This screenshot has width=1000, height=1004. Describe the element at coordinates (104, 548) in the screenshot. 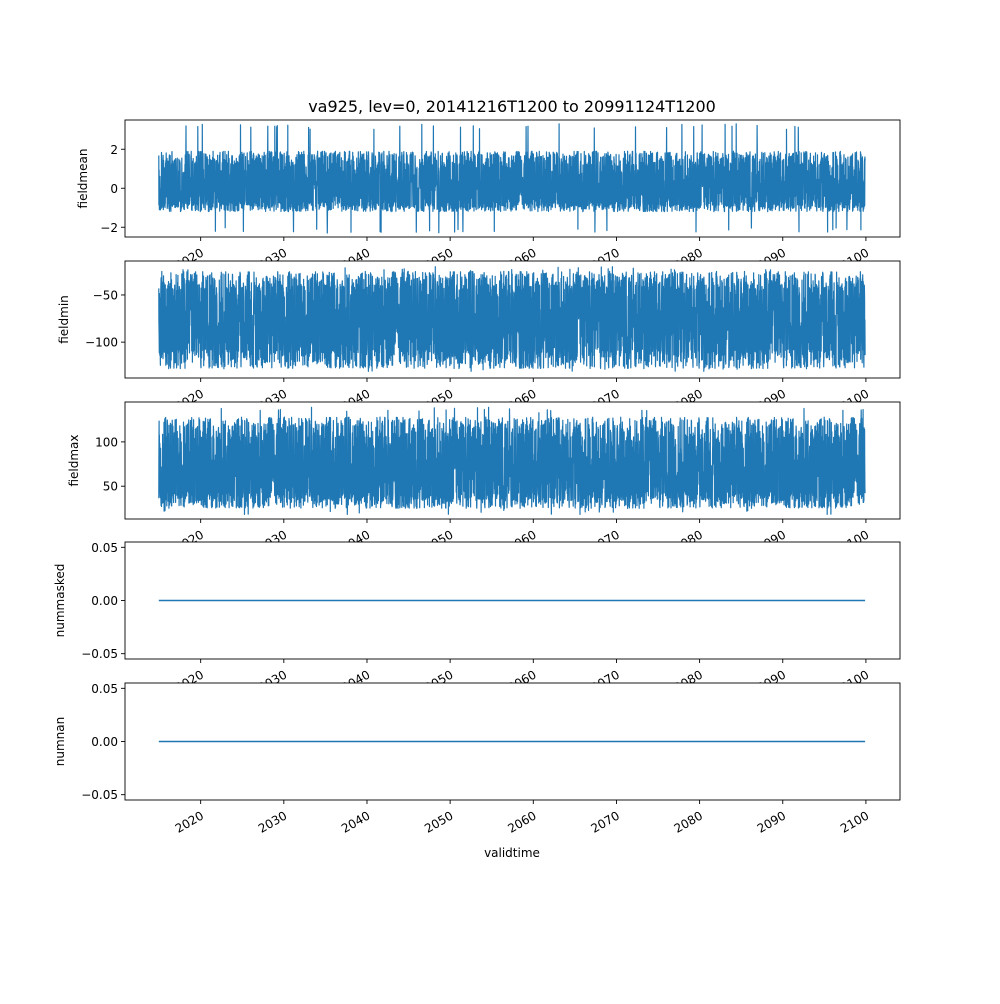

I see `y-tick-label-nummasked: 0.05` at that location.